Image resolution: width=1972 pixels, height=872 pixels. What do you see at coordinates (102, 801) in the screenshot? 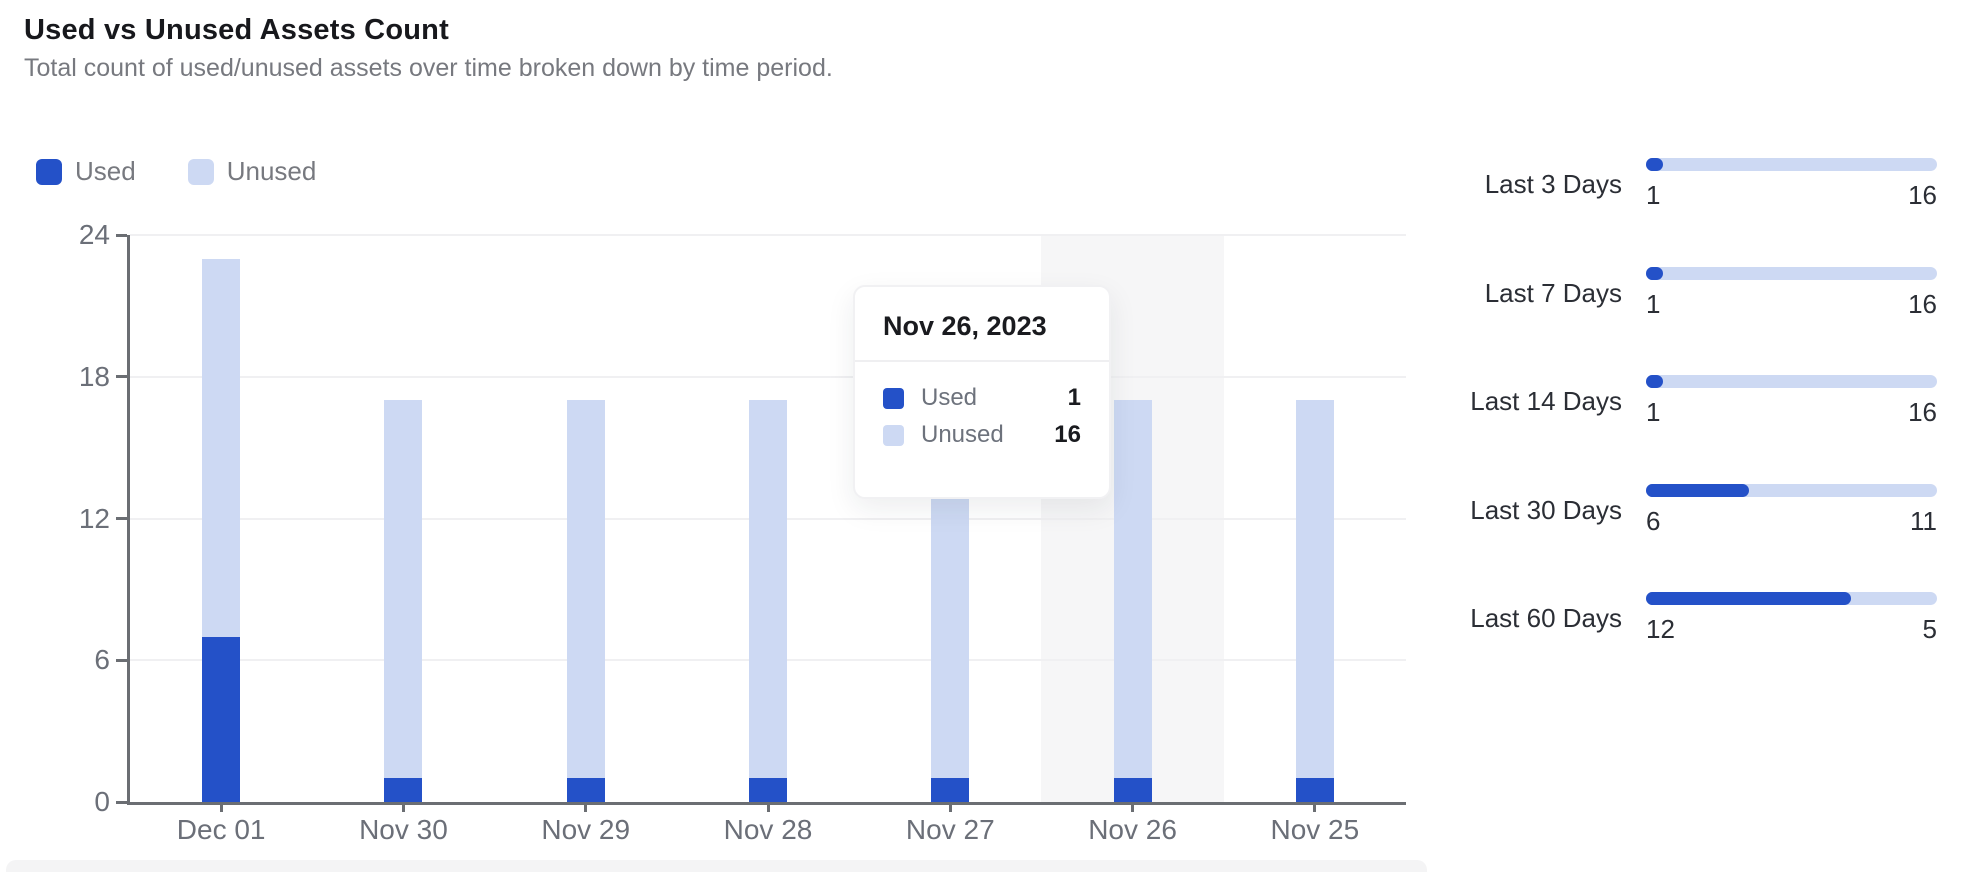
I see `y-axis-label: 0` at bounding box center [102, 801].